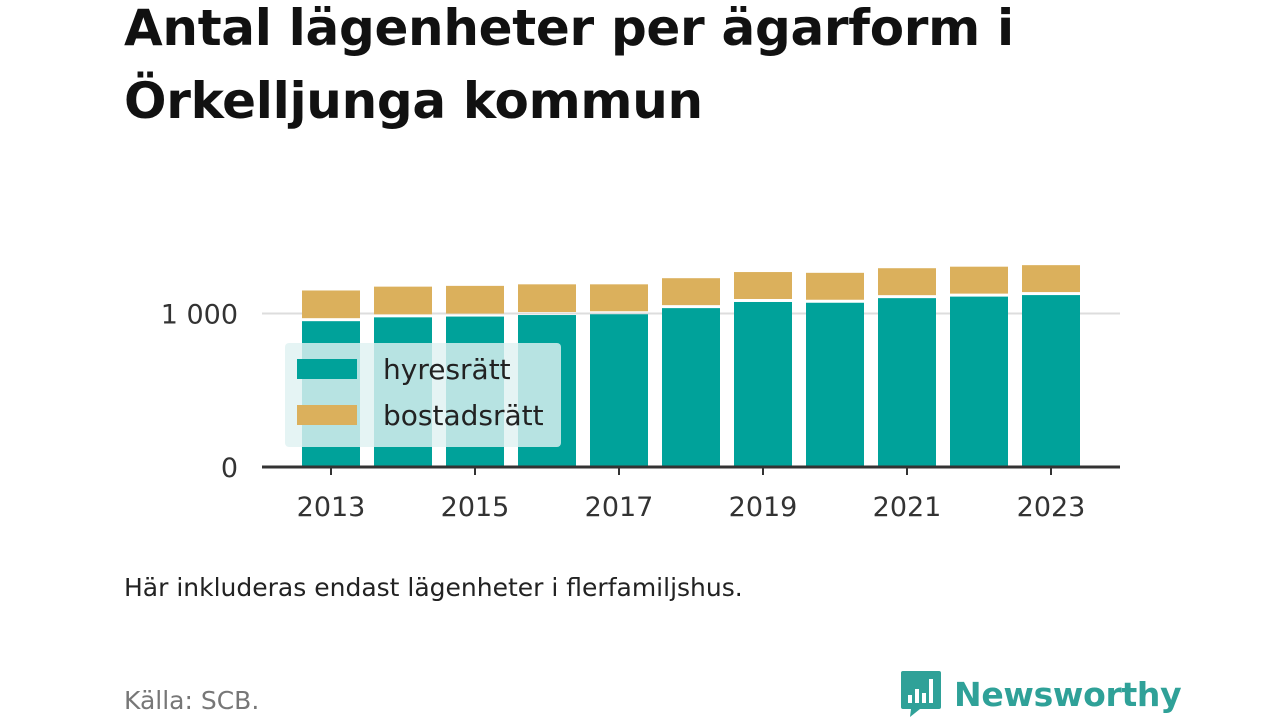  What do you see at coordinates (907, 507) in the screenshot?
I see `x-tick-label: 2021` at bounding box center [907, 507].